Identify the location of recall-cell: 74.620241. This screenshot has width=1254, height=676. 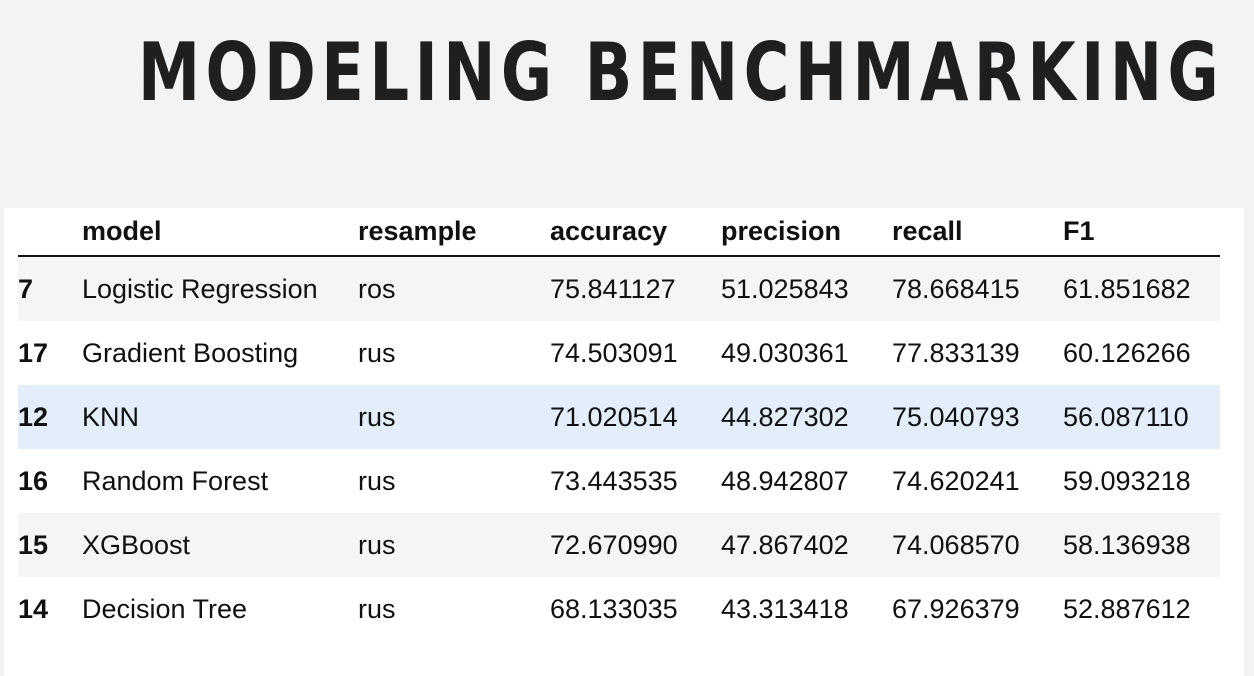
(956, 480).